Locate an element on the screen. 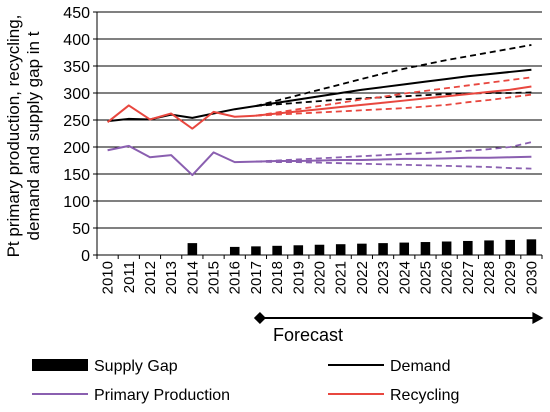  demand-line is located at coordinates (319, 95).